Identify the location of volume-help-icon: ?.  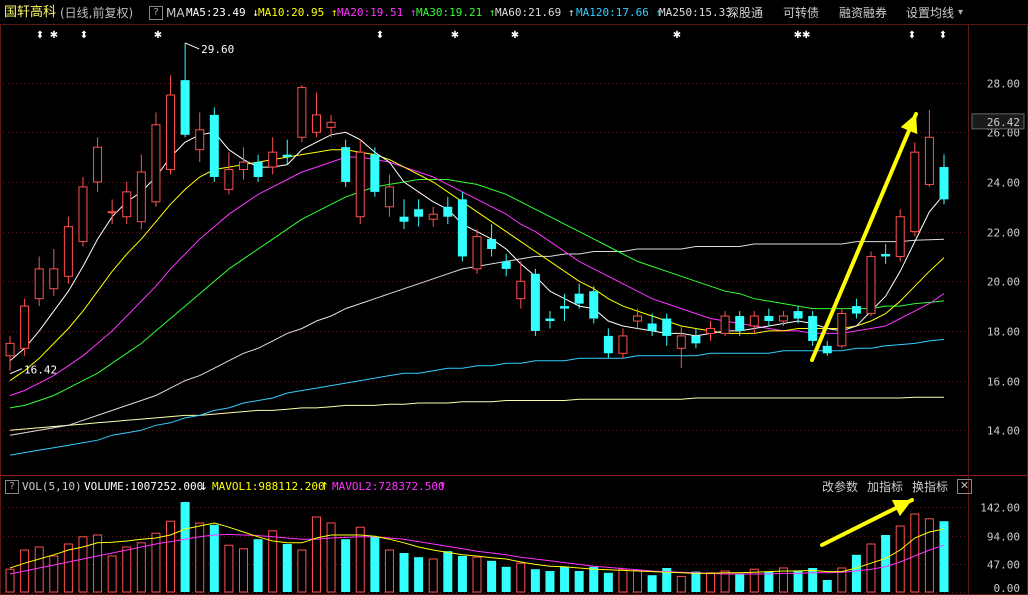
(12, 487).